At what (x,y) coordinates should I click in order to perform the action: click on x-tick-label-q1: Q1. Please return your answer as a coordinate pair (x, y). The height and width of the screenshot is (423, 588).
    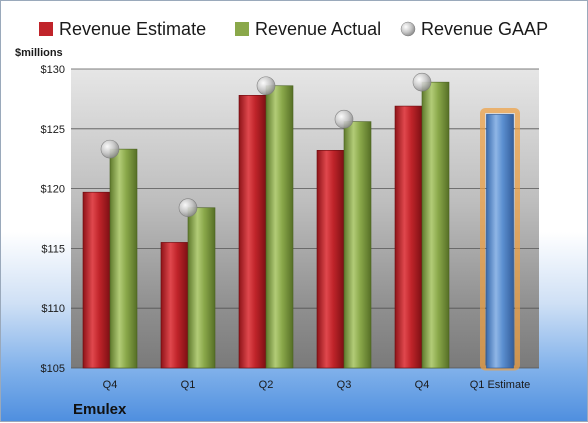
    Looking at the image, I should click on (188, 385).